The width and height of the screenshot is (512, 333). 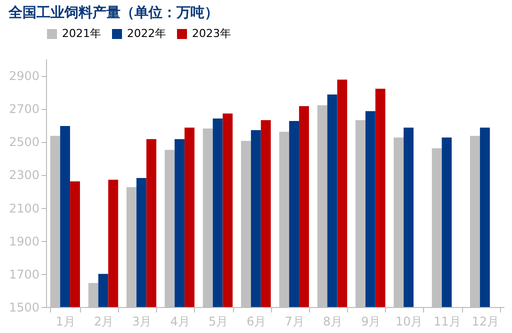 What do you see at coordinates (218, 321) in the screenshot?
I see `x-tick-label: 5月` at bounding box center [218, 321].